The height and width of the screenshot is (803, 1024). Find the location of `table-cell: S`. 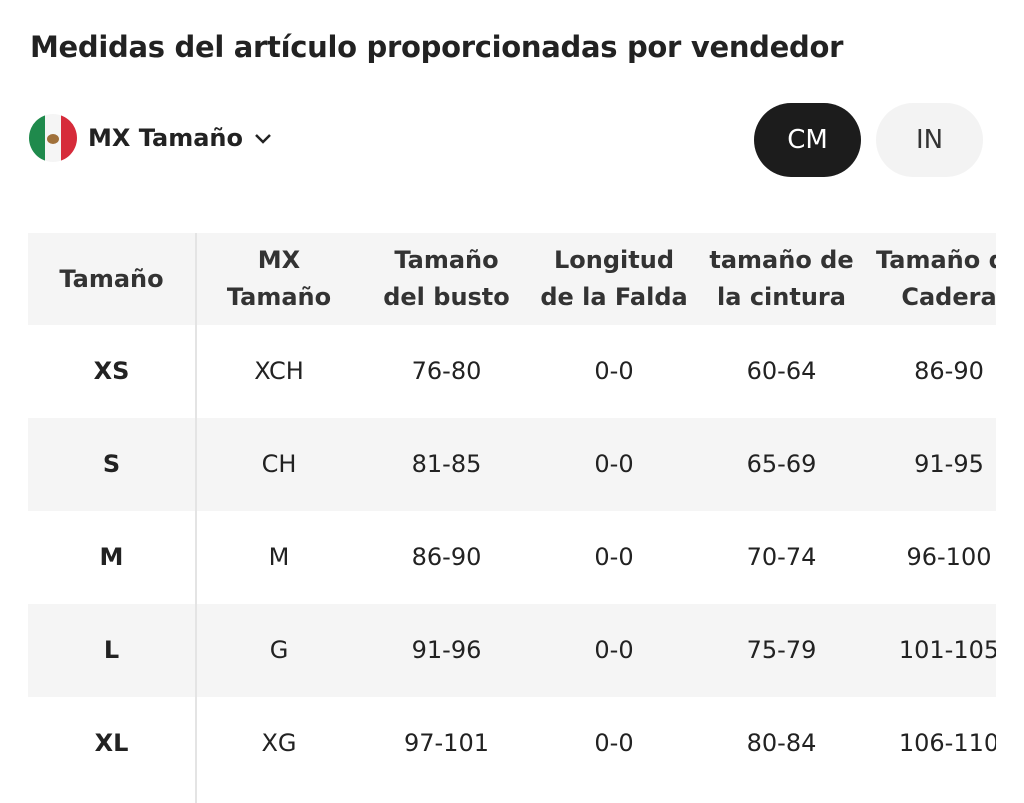

table-cell: S is located at coordinates (111, 464).